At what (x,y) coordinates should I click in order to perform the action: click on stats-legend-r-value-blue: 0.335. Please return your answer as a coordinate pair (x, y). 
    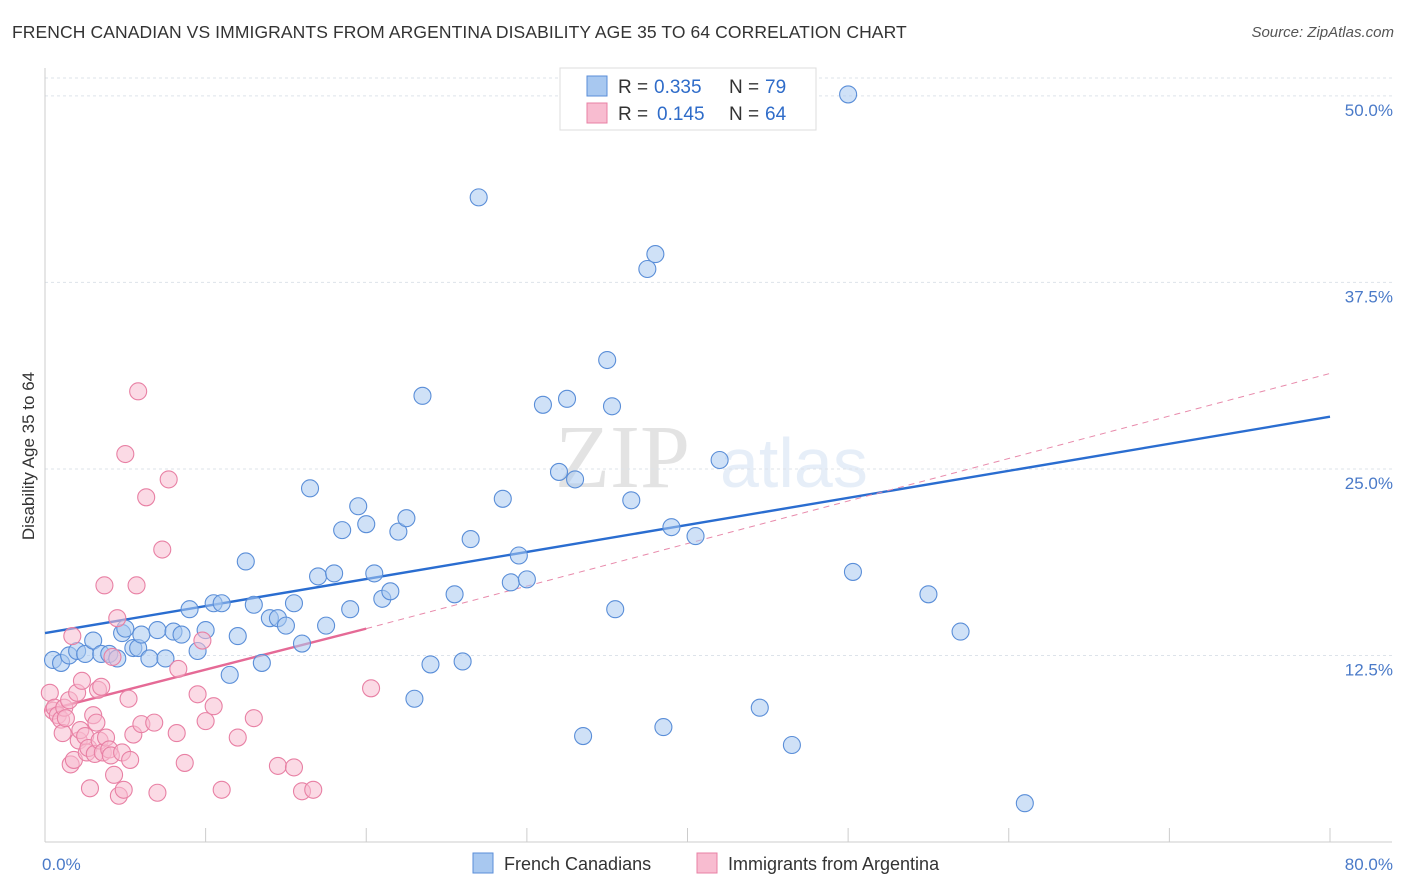
    Looking at the image, I should click on (678, 87).